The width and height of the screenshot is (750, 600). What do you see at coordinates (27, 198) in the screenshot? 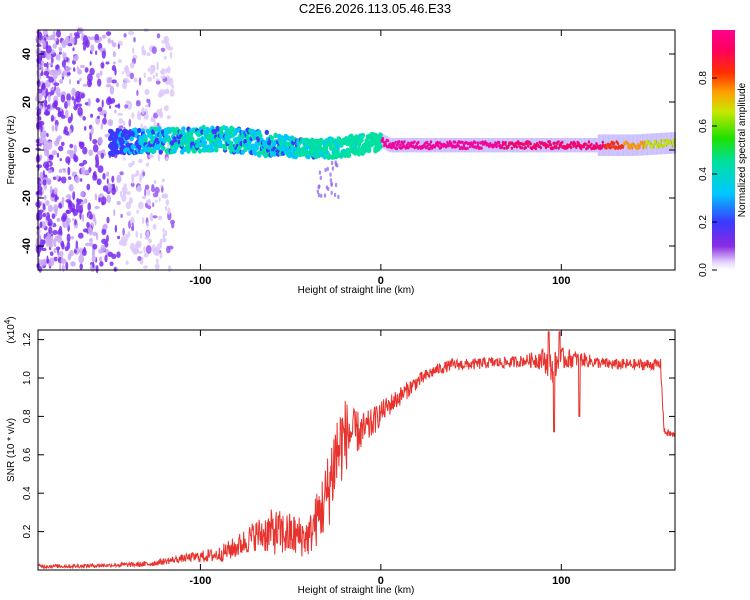
I see `y-tick-label: -20` at bounding box center [27, 198].